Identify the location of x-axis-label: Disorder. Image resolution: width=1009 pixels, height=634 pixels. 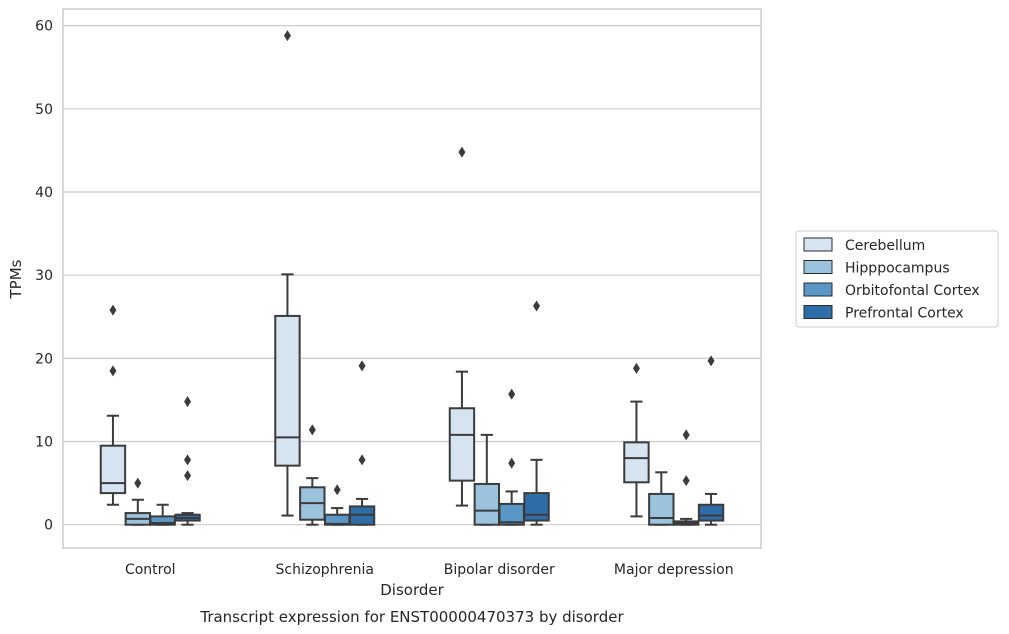
(412, 590).